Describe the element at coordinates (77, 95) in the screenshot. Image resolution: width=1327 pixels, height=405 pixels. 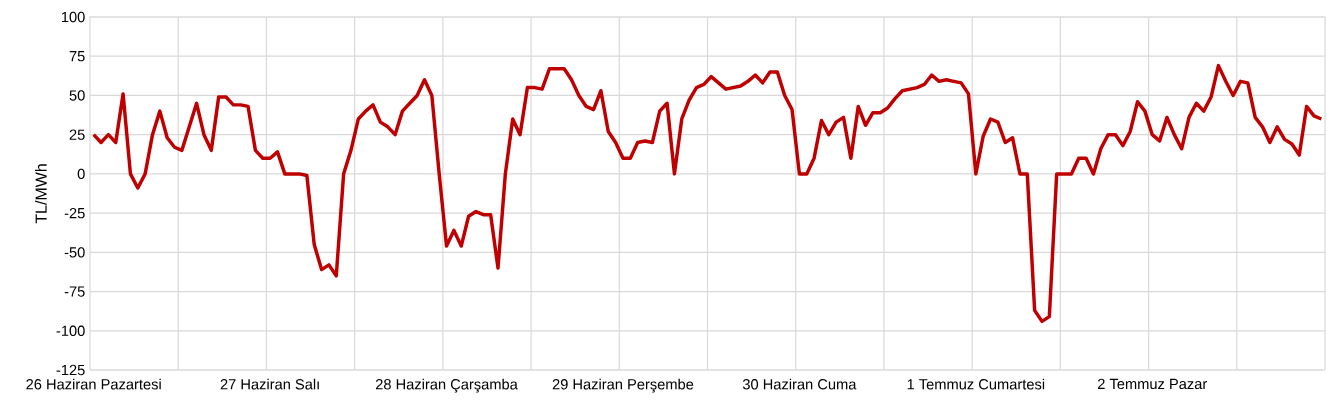
I see `y-tick-label: 50` at that location.